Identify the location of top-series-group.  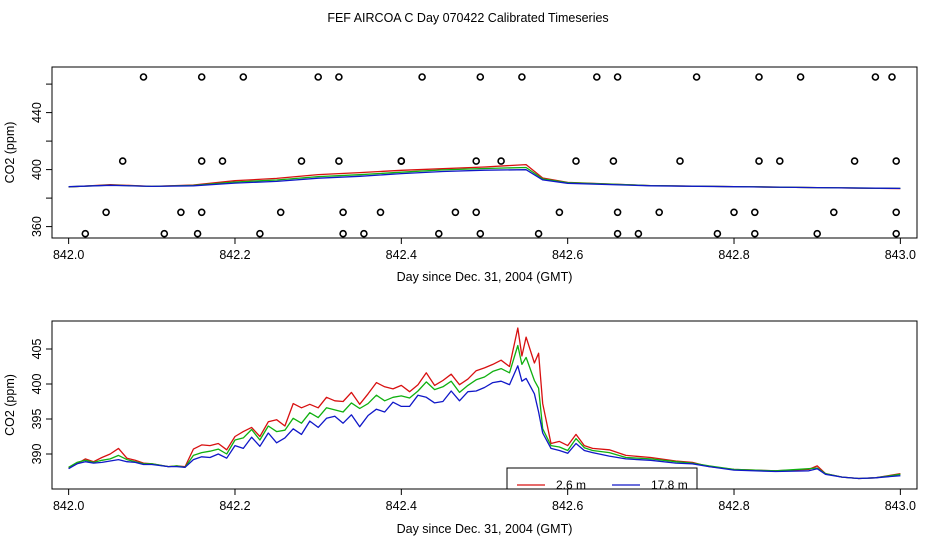
(484, 176).